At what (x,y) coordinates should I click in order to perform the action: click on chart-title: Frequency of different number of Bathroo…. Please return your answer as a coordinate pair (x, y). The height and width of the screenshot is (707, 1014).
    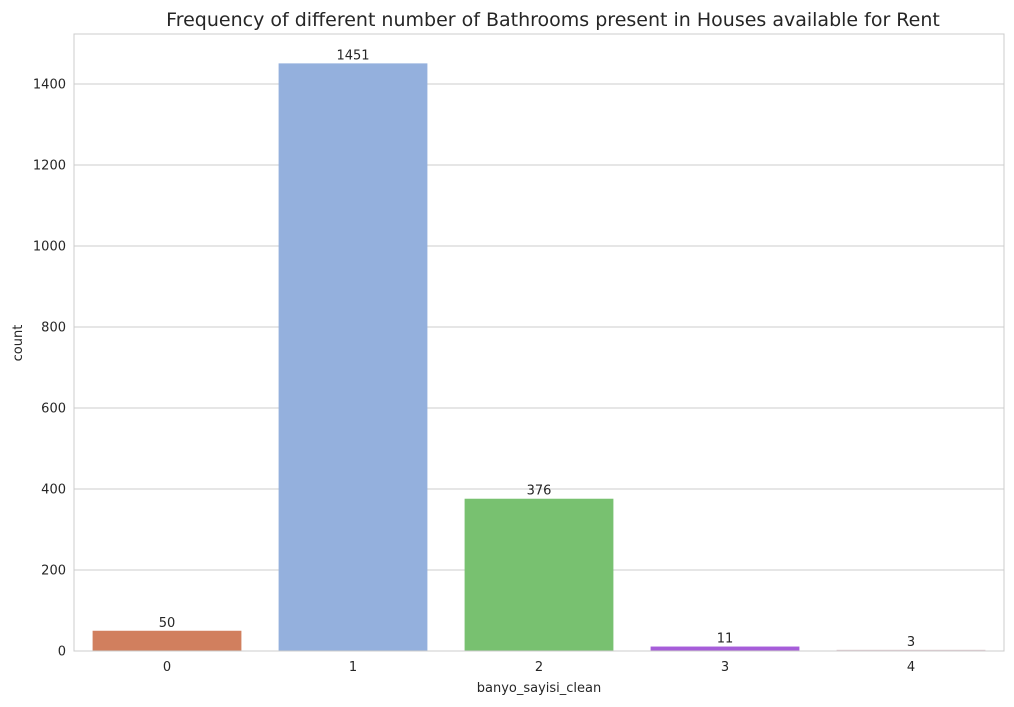
    Looking at the image, I should click on (553, 20).